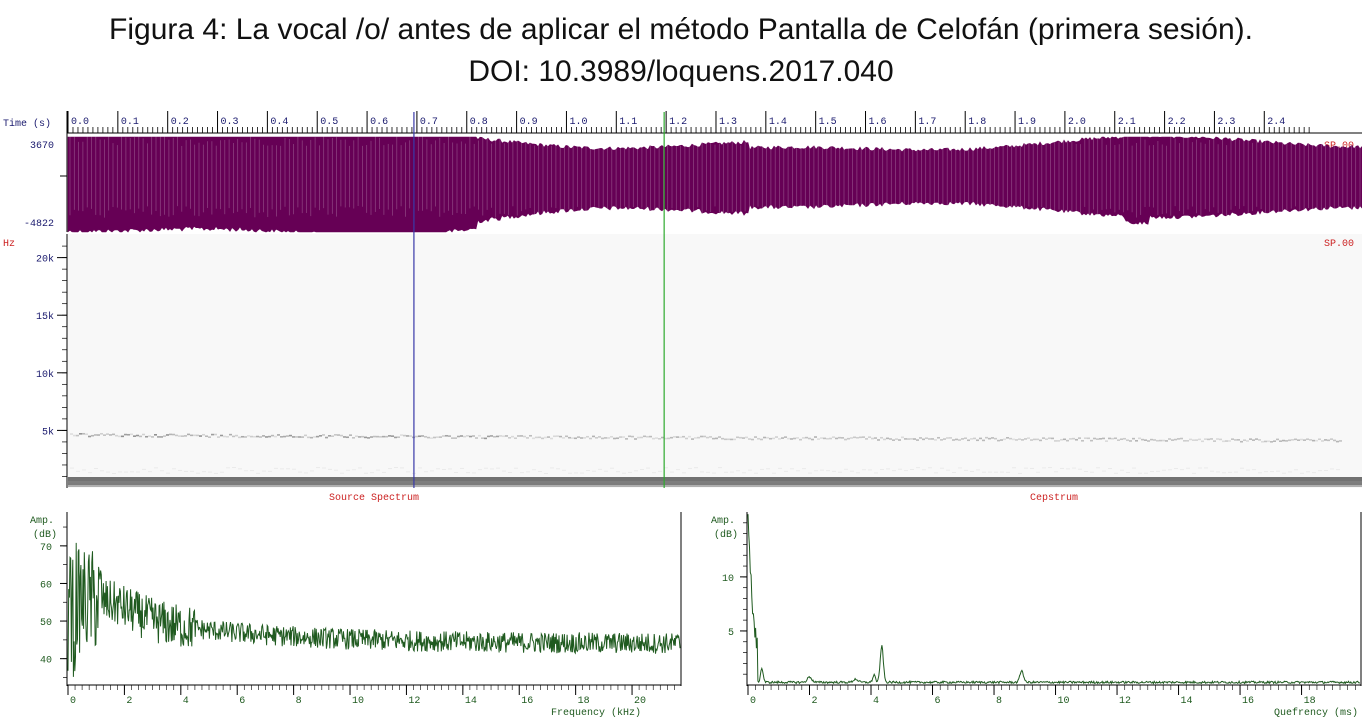 This screenshot has width=1362, height=719. What do you see at coordinates (27, 124) in the screenshot?
I see `time-axis-label: Time (s)` at bounding box center [27, 124].